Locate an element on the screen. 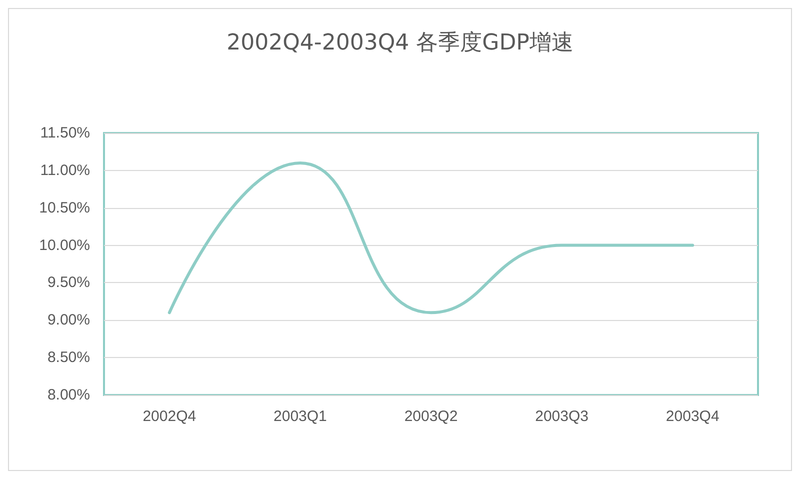  x-tick-label: 2003Q2 is located at coordinates (431, 416).